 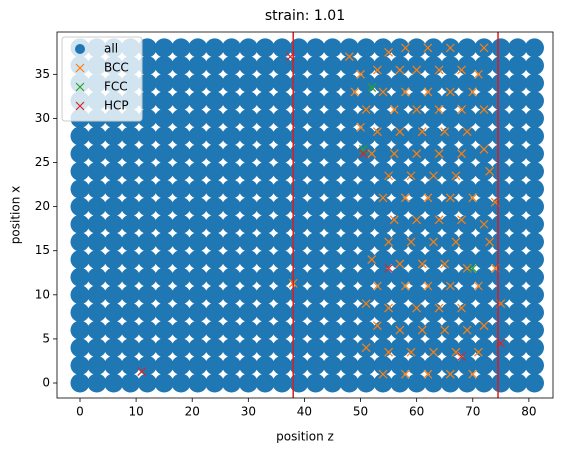 I want to click on y-tick-label: 0, so click(x=46, y=383).